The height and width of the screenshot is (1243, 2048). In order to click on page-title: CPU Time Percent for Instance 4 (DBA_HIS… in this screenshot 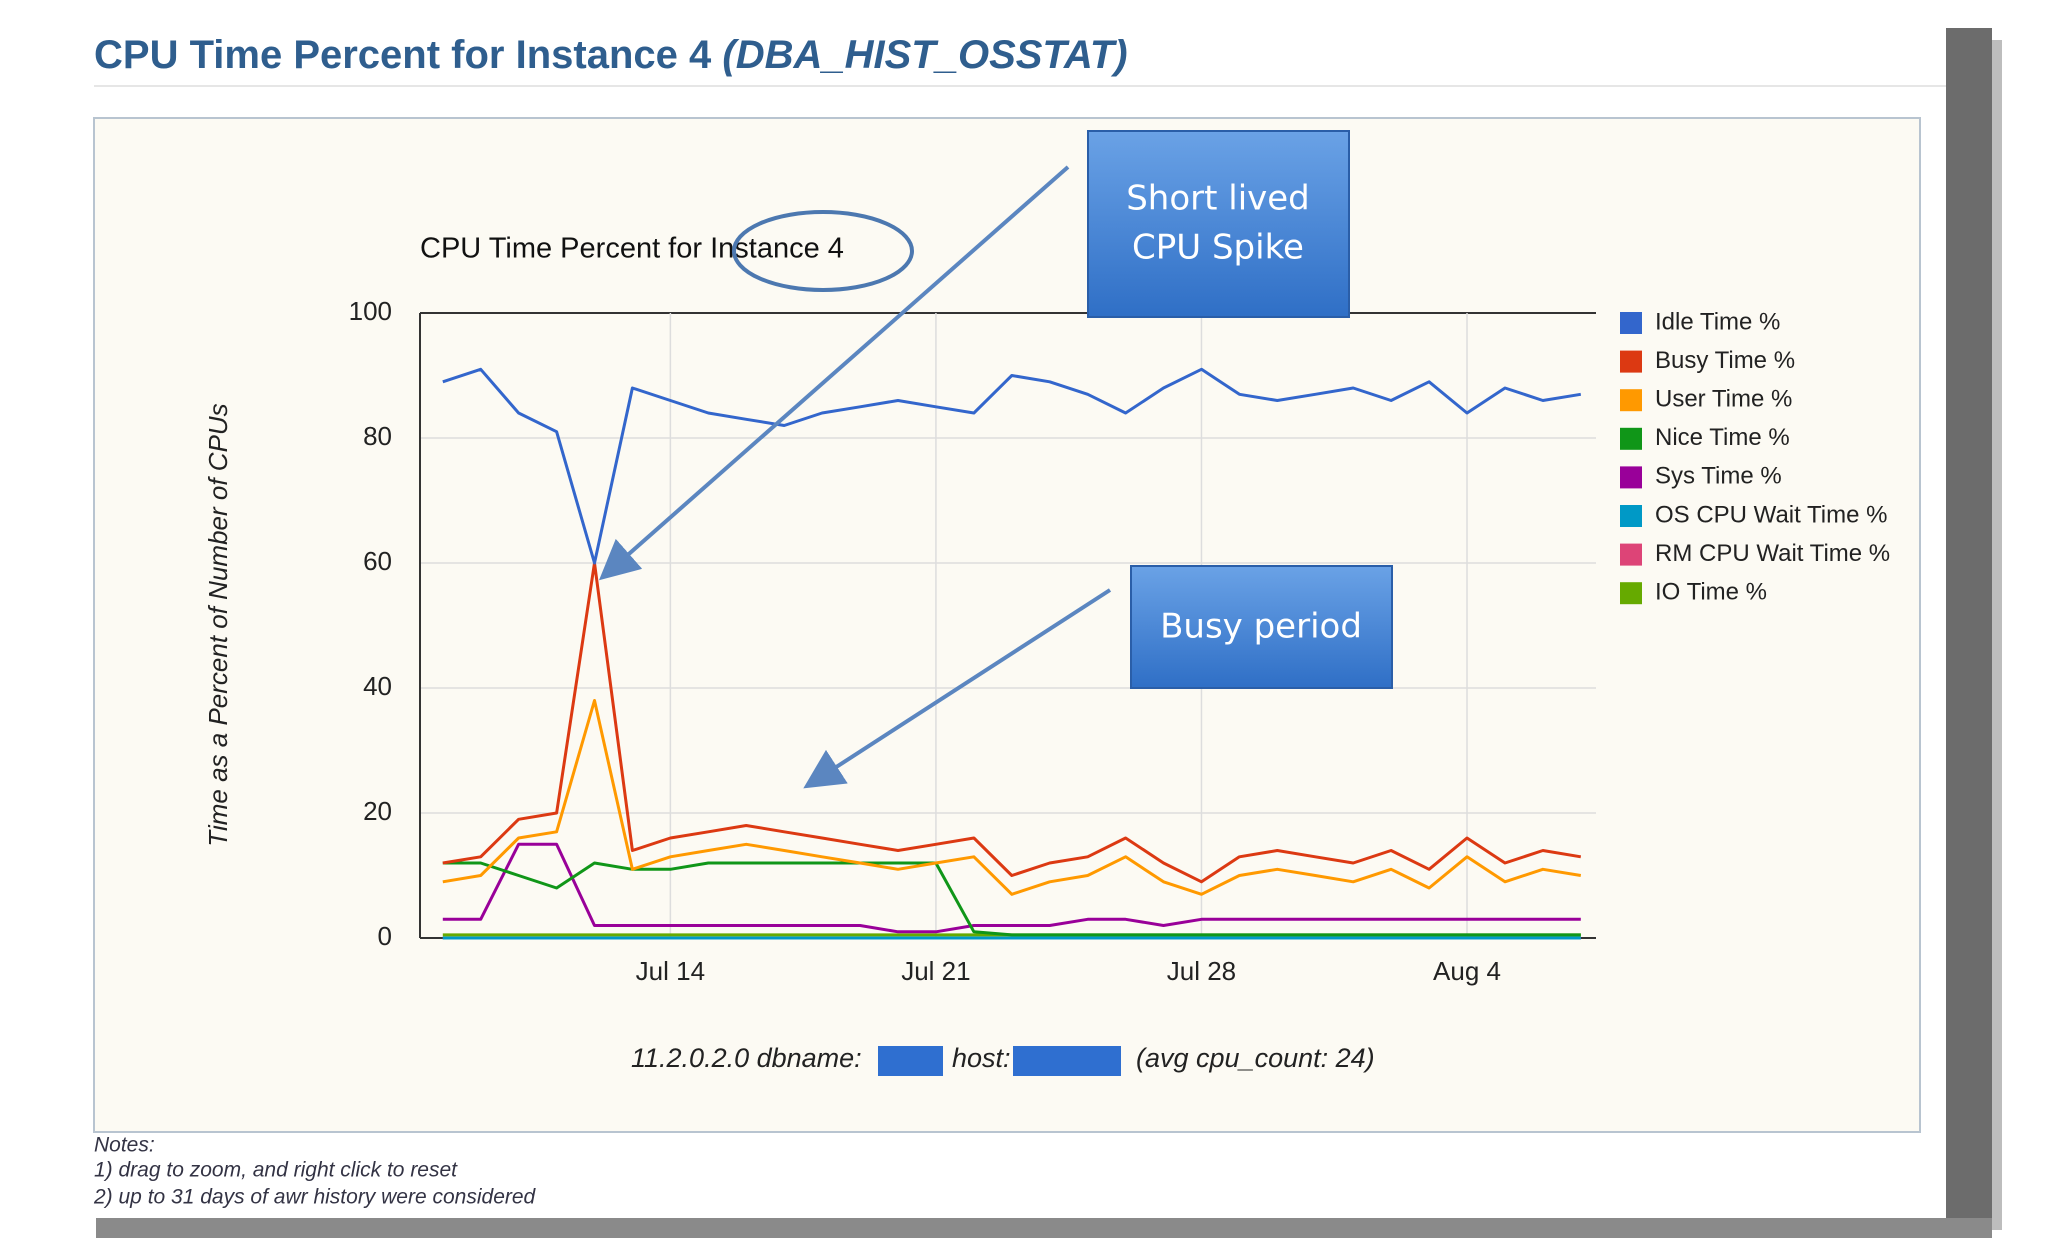, I will do `click(611, 55)`.